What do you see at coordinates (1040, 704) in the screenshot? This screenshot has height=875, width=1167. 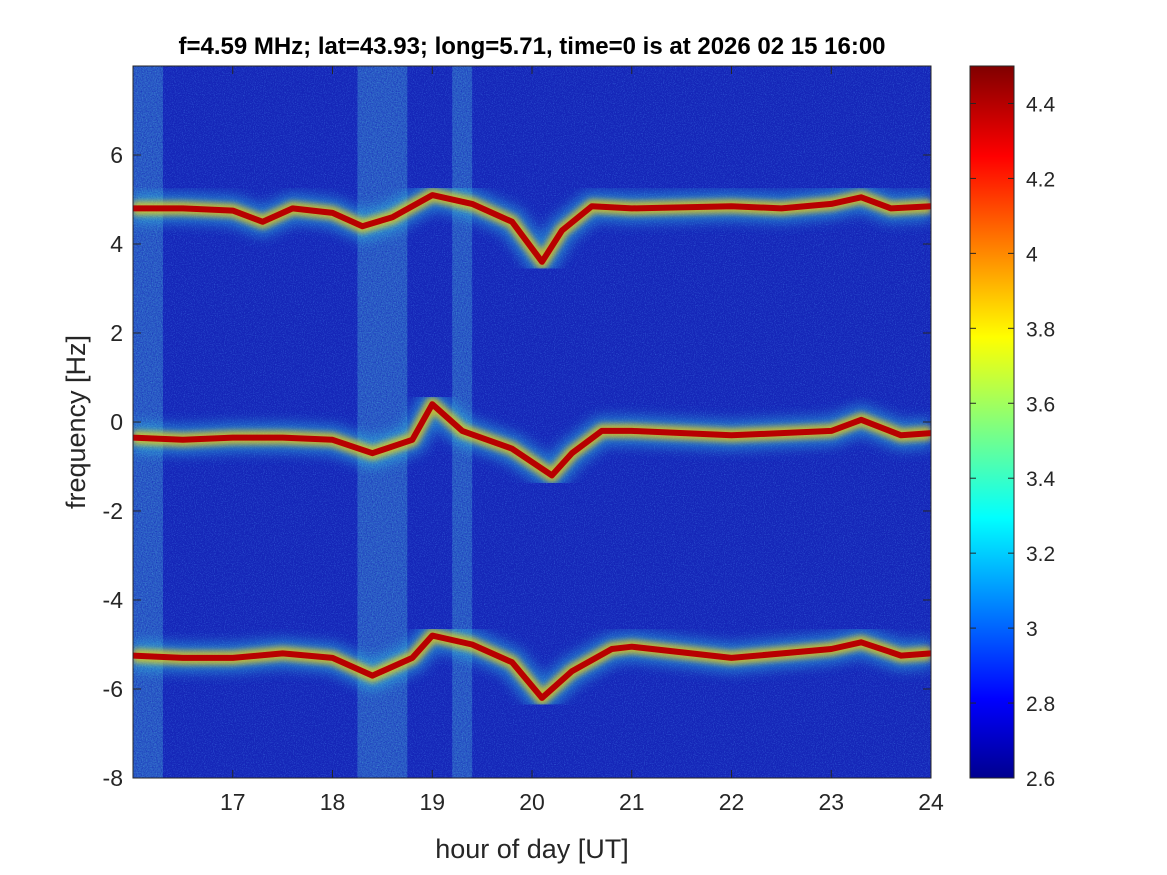 I see `colorbar-tick-label: 2.8` at bounding box center [1040, 704].